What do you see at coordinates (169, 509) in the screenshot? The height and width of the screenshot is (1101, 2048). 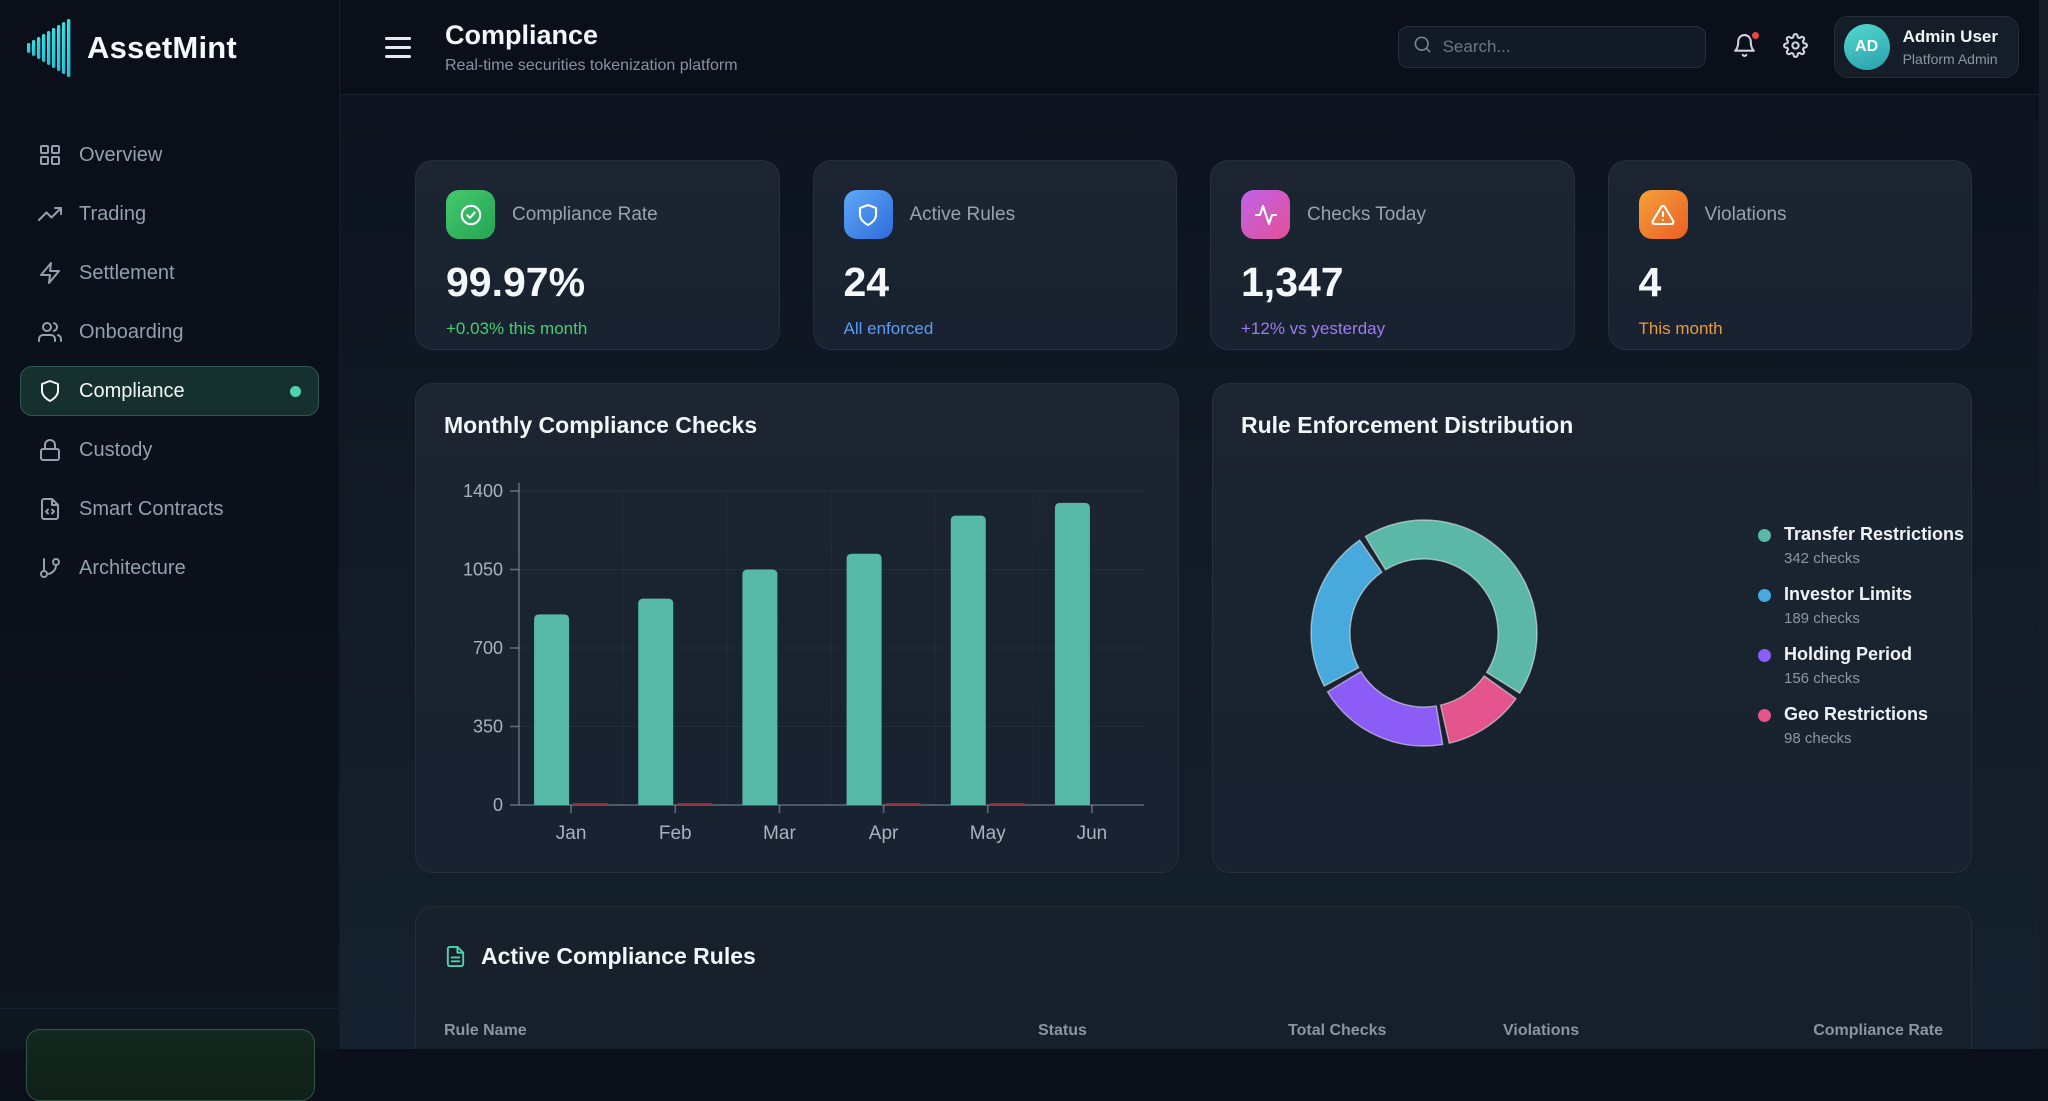 I see `sidebar-item-smart-contracts: Smart Contracts` at bounding box center [169, 509].